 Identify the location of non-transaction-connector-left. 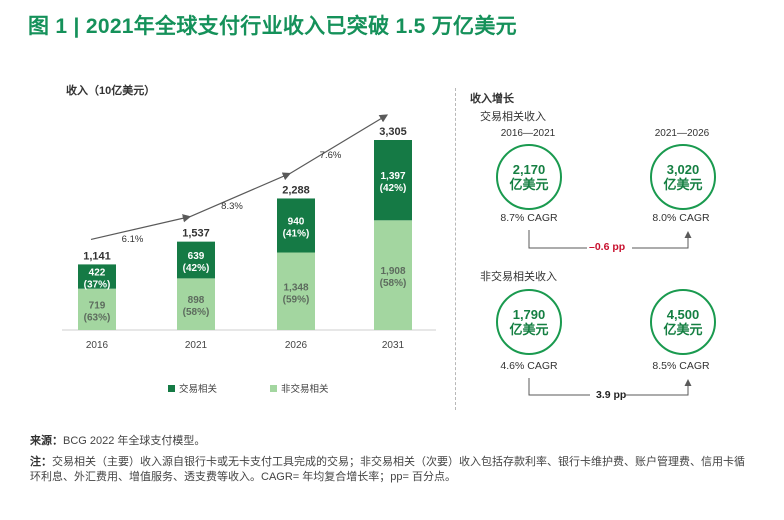
(559, 387).